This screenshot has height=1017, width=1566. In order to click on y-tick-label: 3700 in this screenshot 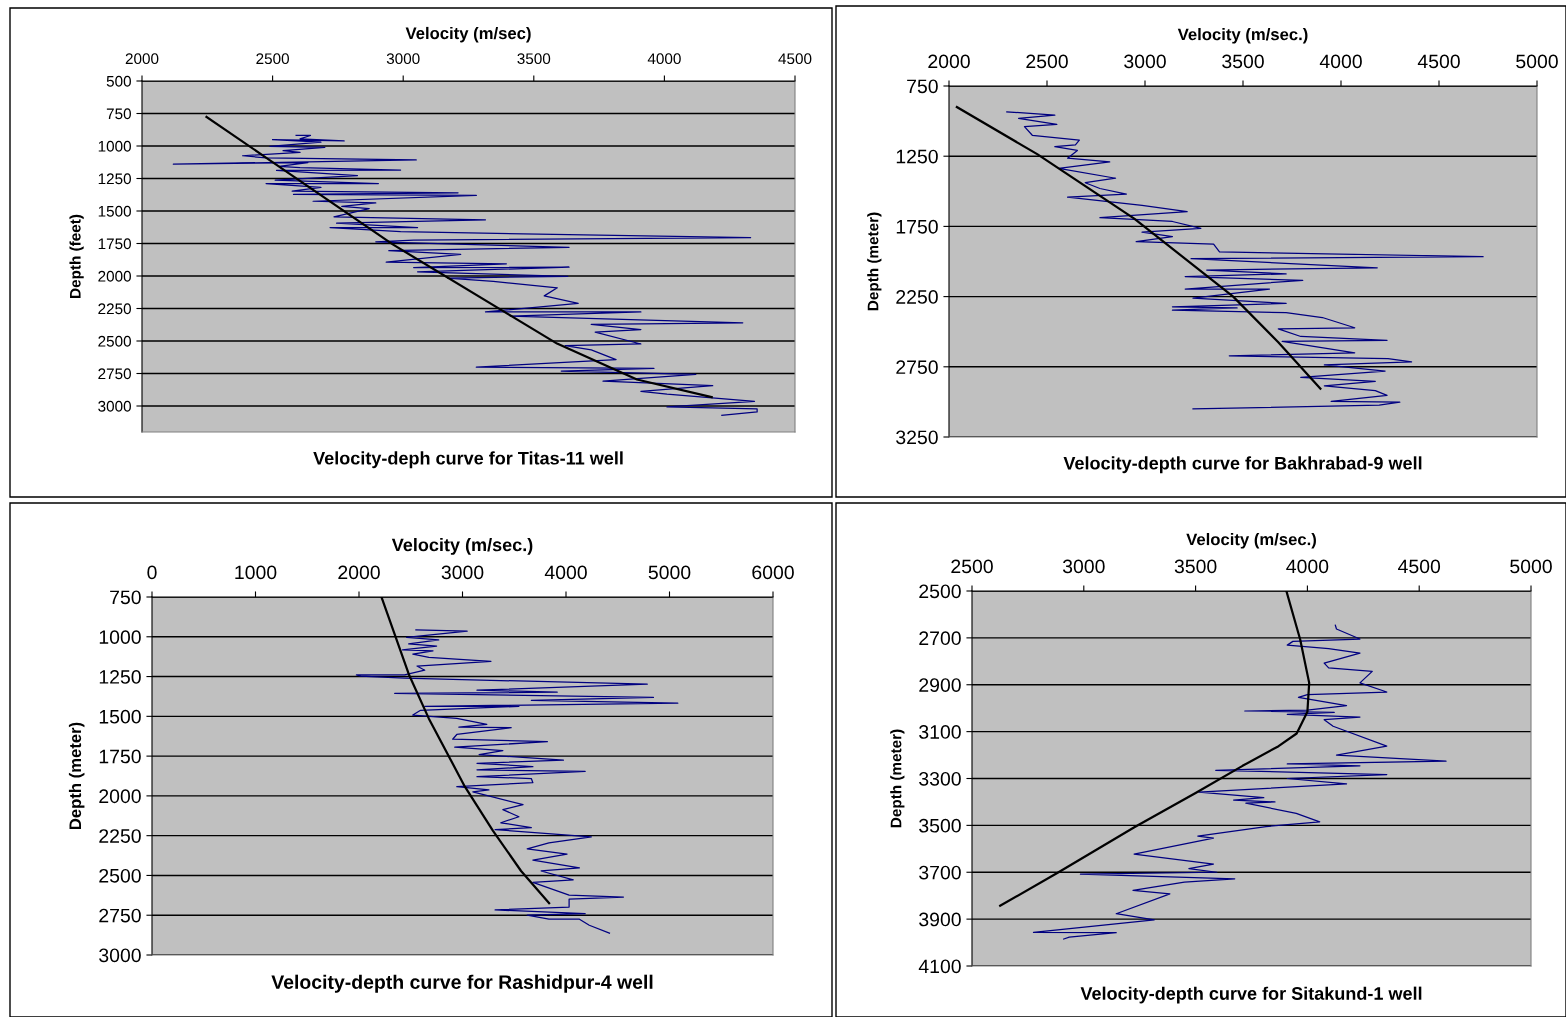, I will do `click(940, 872)`.